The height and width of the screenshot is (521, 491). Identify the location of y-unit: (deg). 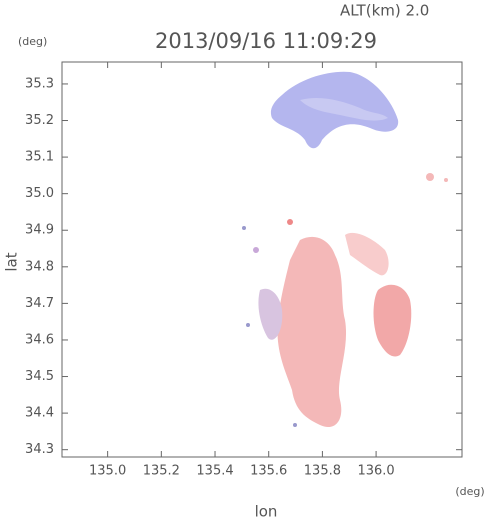
(32, 41).